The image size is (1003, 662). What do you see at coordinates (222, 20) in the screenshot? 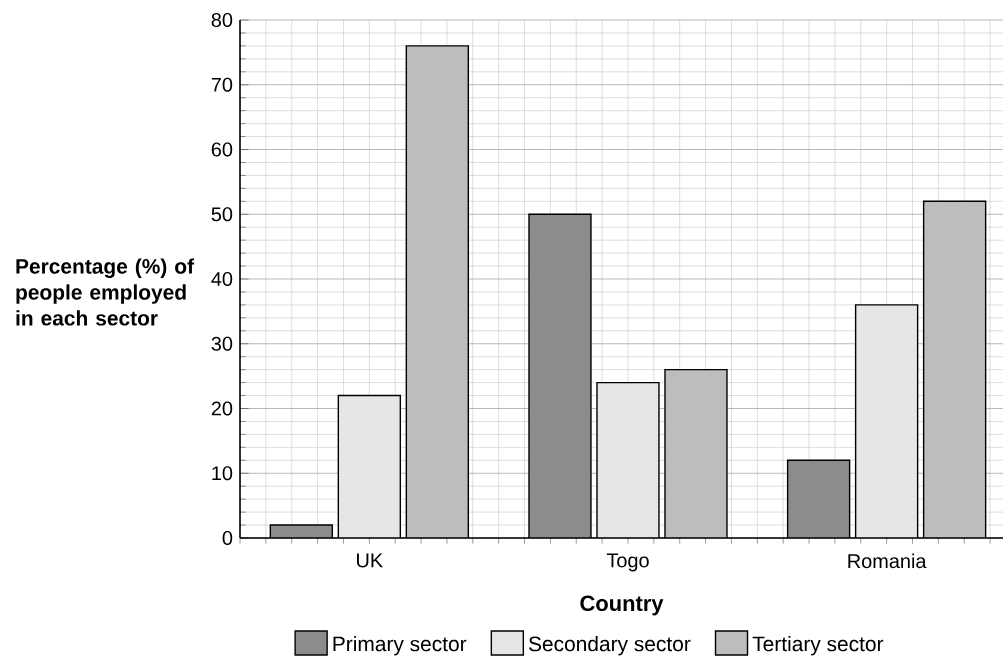
I see `y-tick-label: 80` at bounding box center [222, 20].